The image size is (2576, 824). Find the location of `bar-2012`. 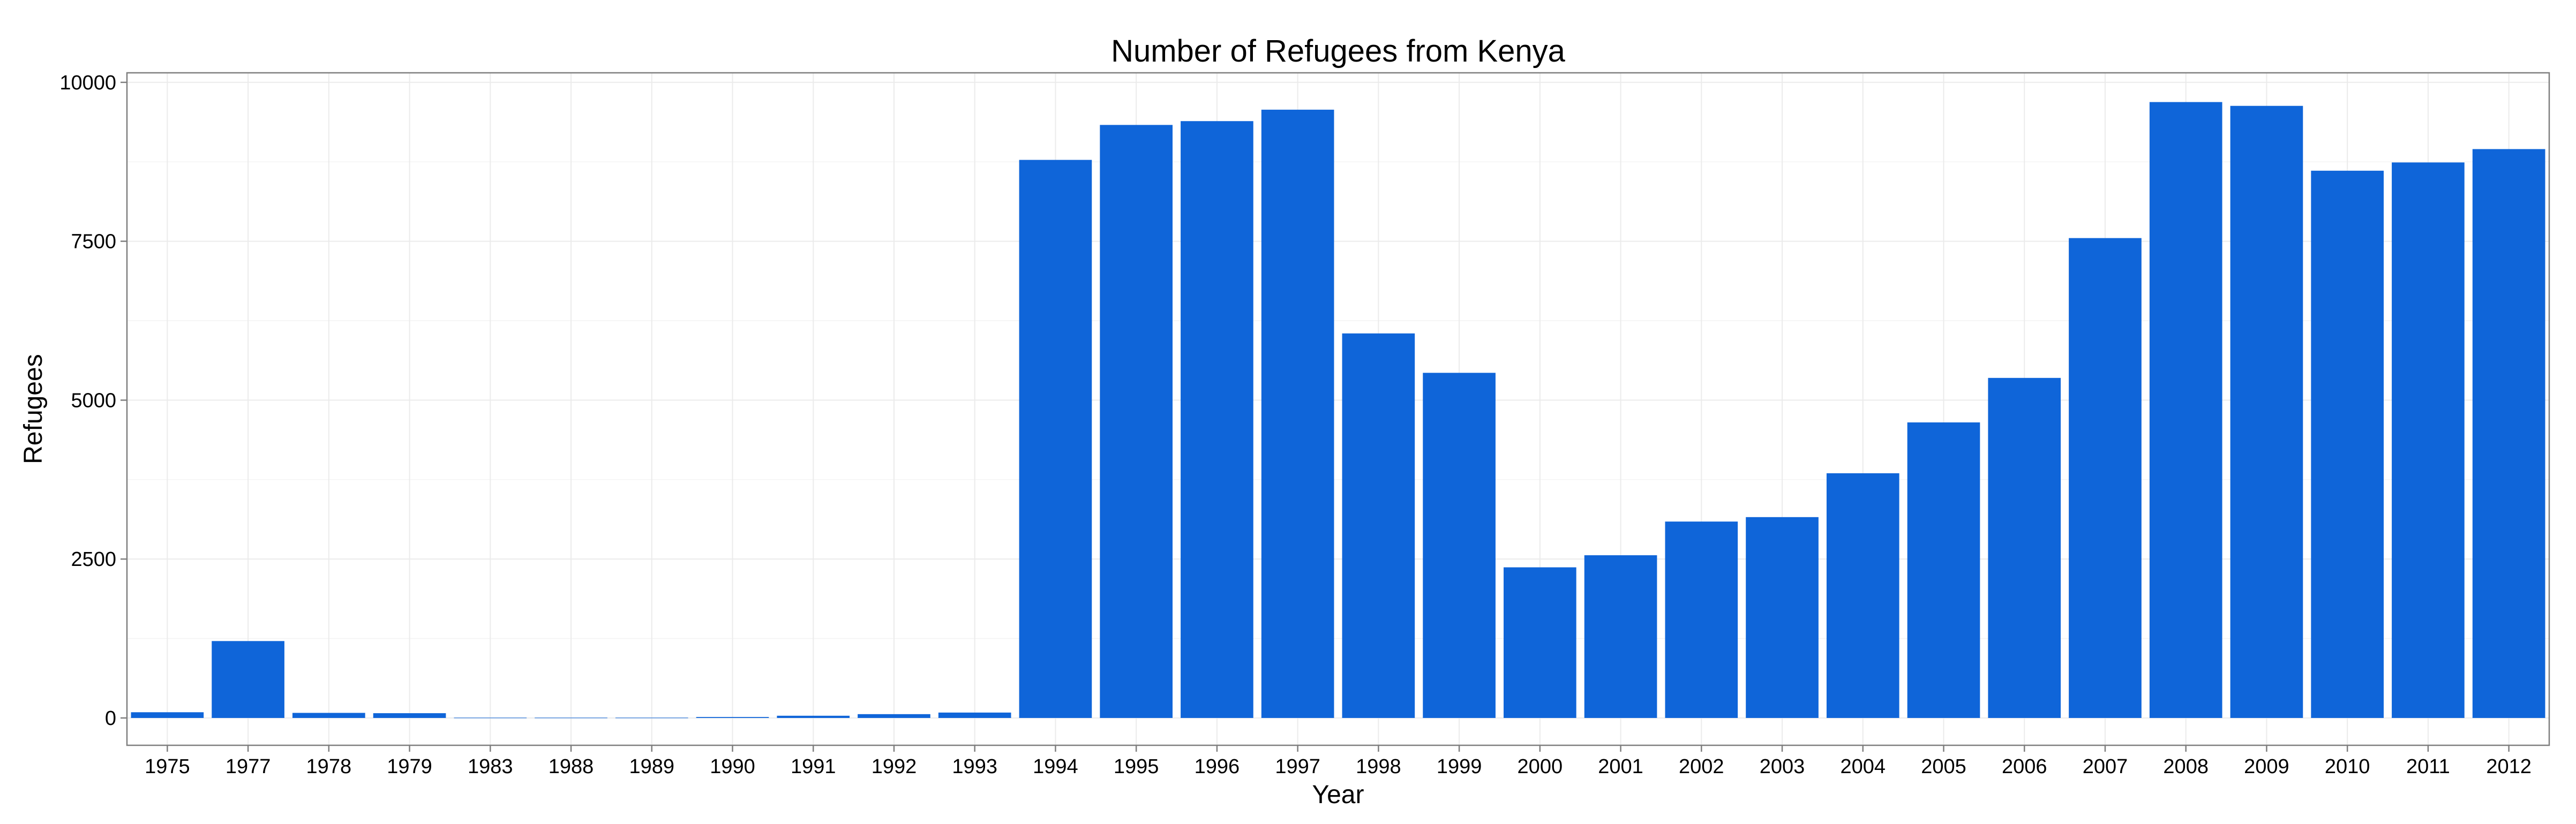

bar-2012 is located at coordinates (2508, 433).